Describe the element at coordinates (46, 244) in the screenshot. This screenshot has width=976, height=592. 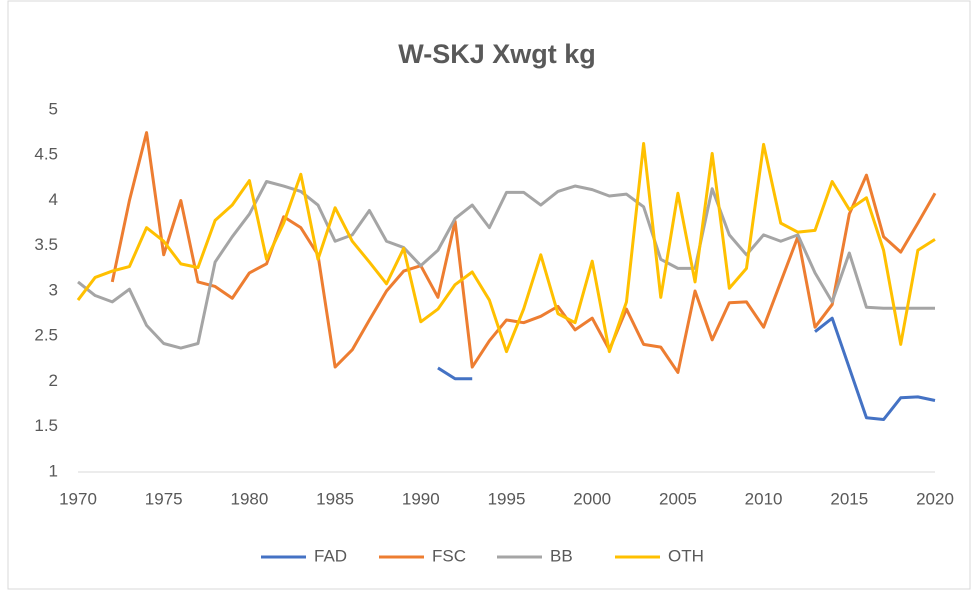
I see `y-tick-label: 3.5` at that location.